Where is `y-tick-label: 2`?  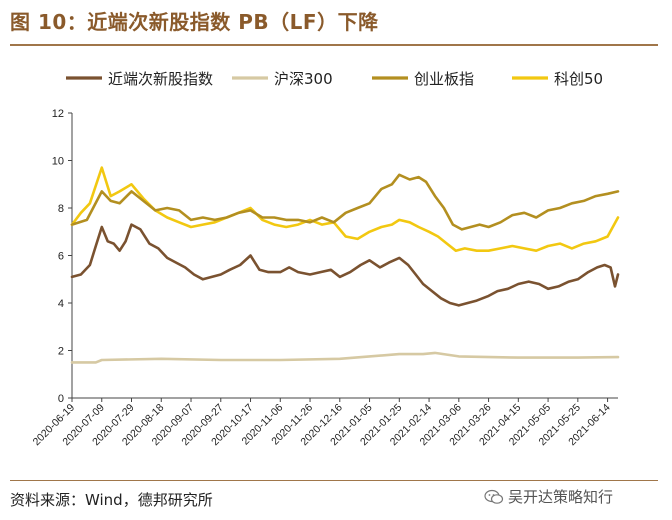 y-tick-label: 2 is located at coordinates (61, 352).